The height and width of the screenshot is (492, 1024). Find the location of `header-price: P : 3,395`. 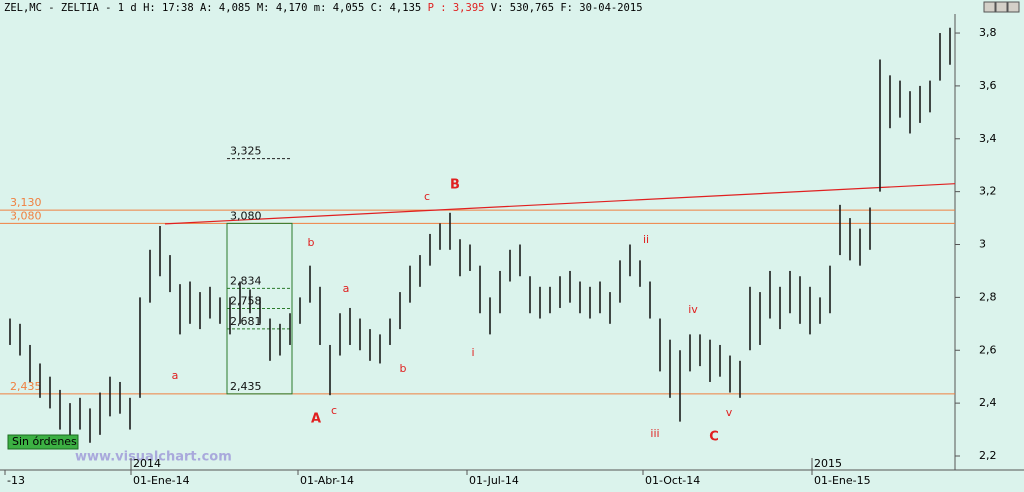

header-price: P : 3,395 is located at coordinates (456, 8).